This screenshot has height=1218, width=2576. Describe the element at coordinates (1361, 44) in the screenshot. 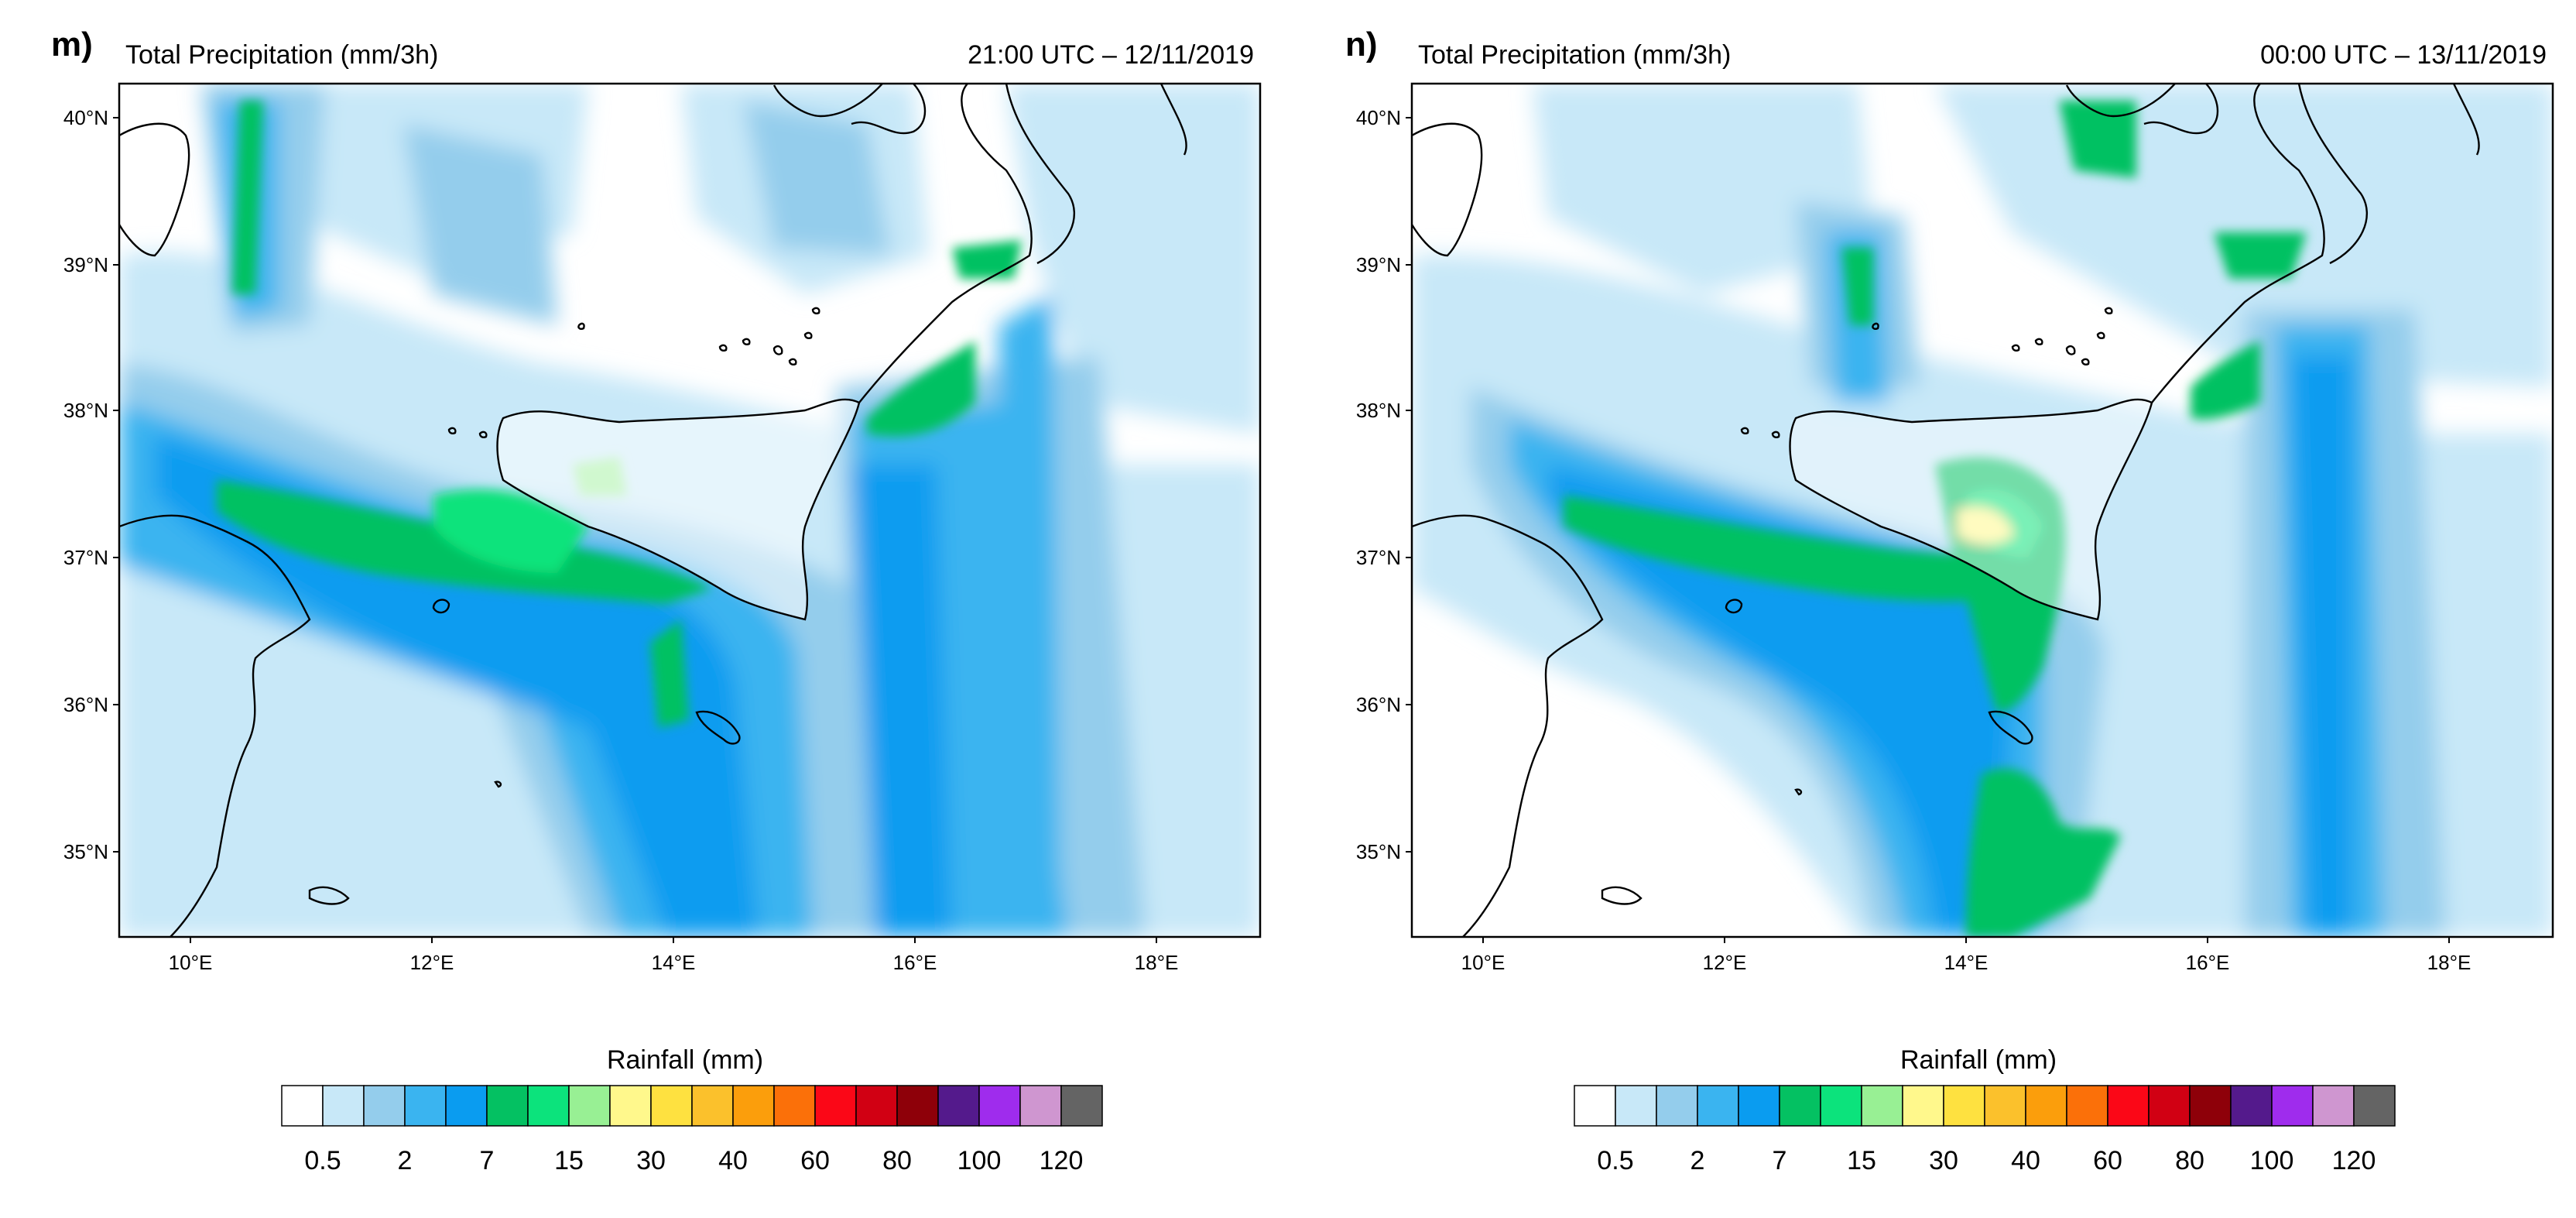

I see `panel-letter: n)` at that location.